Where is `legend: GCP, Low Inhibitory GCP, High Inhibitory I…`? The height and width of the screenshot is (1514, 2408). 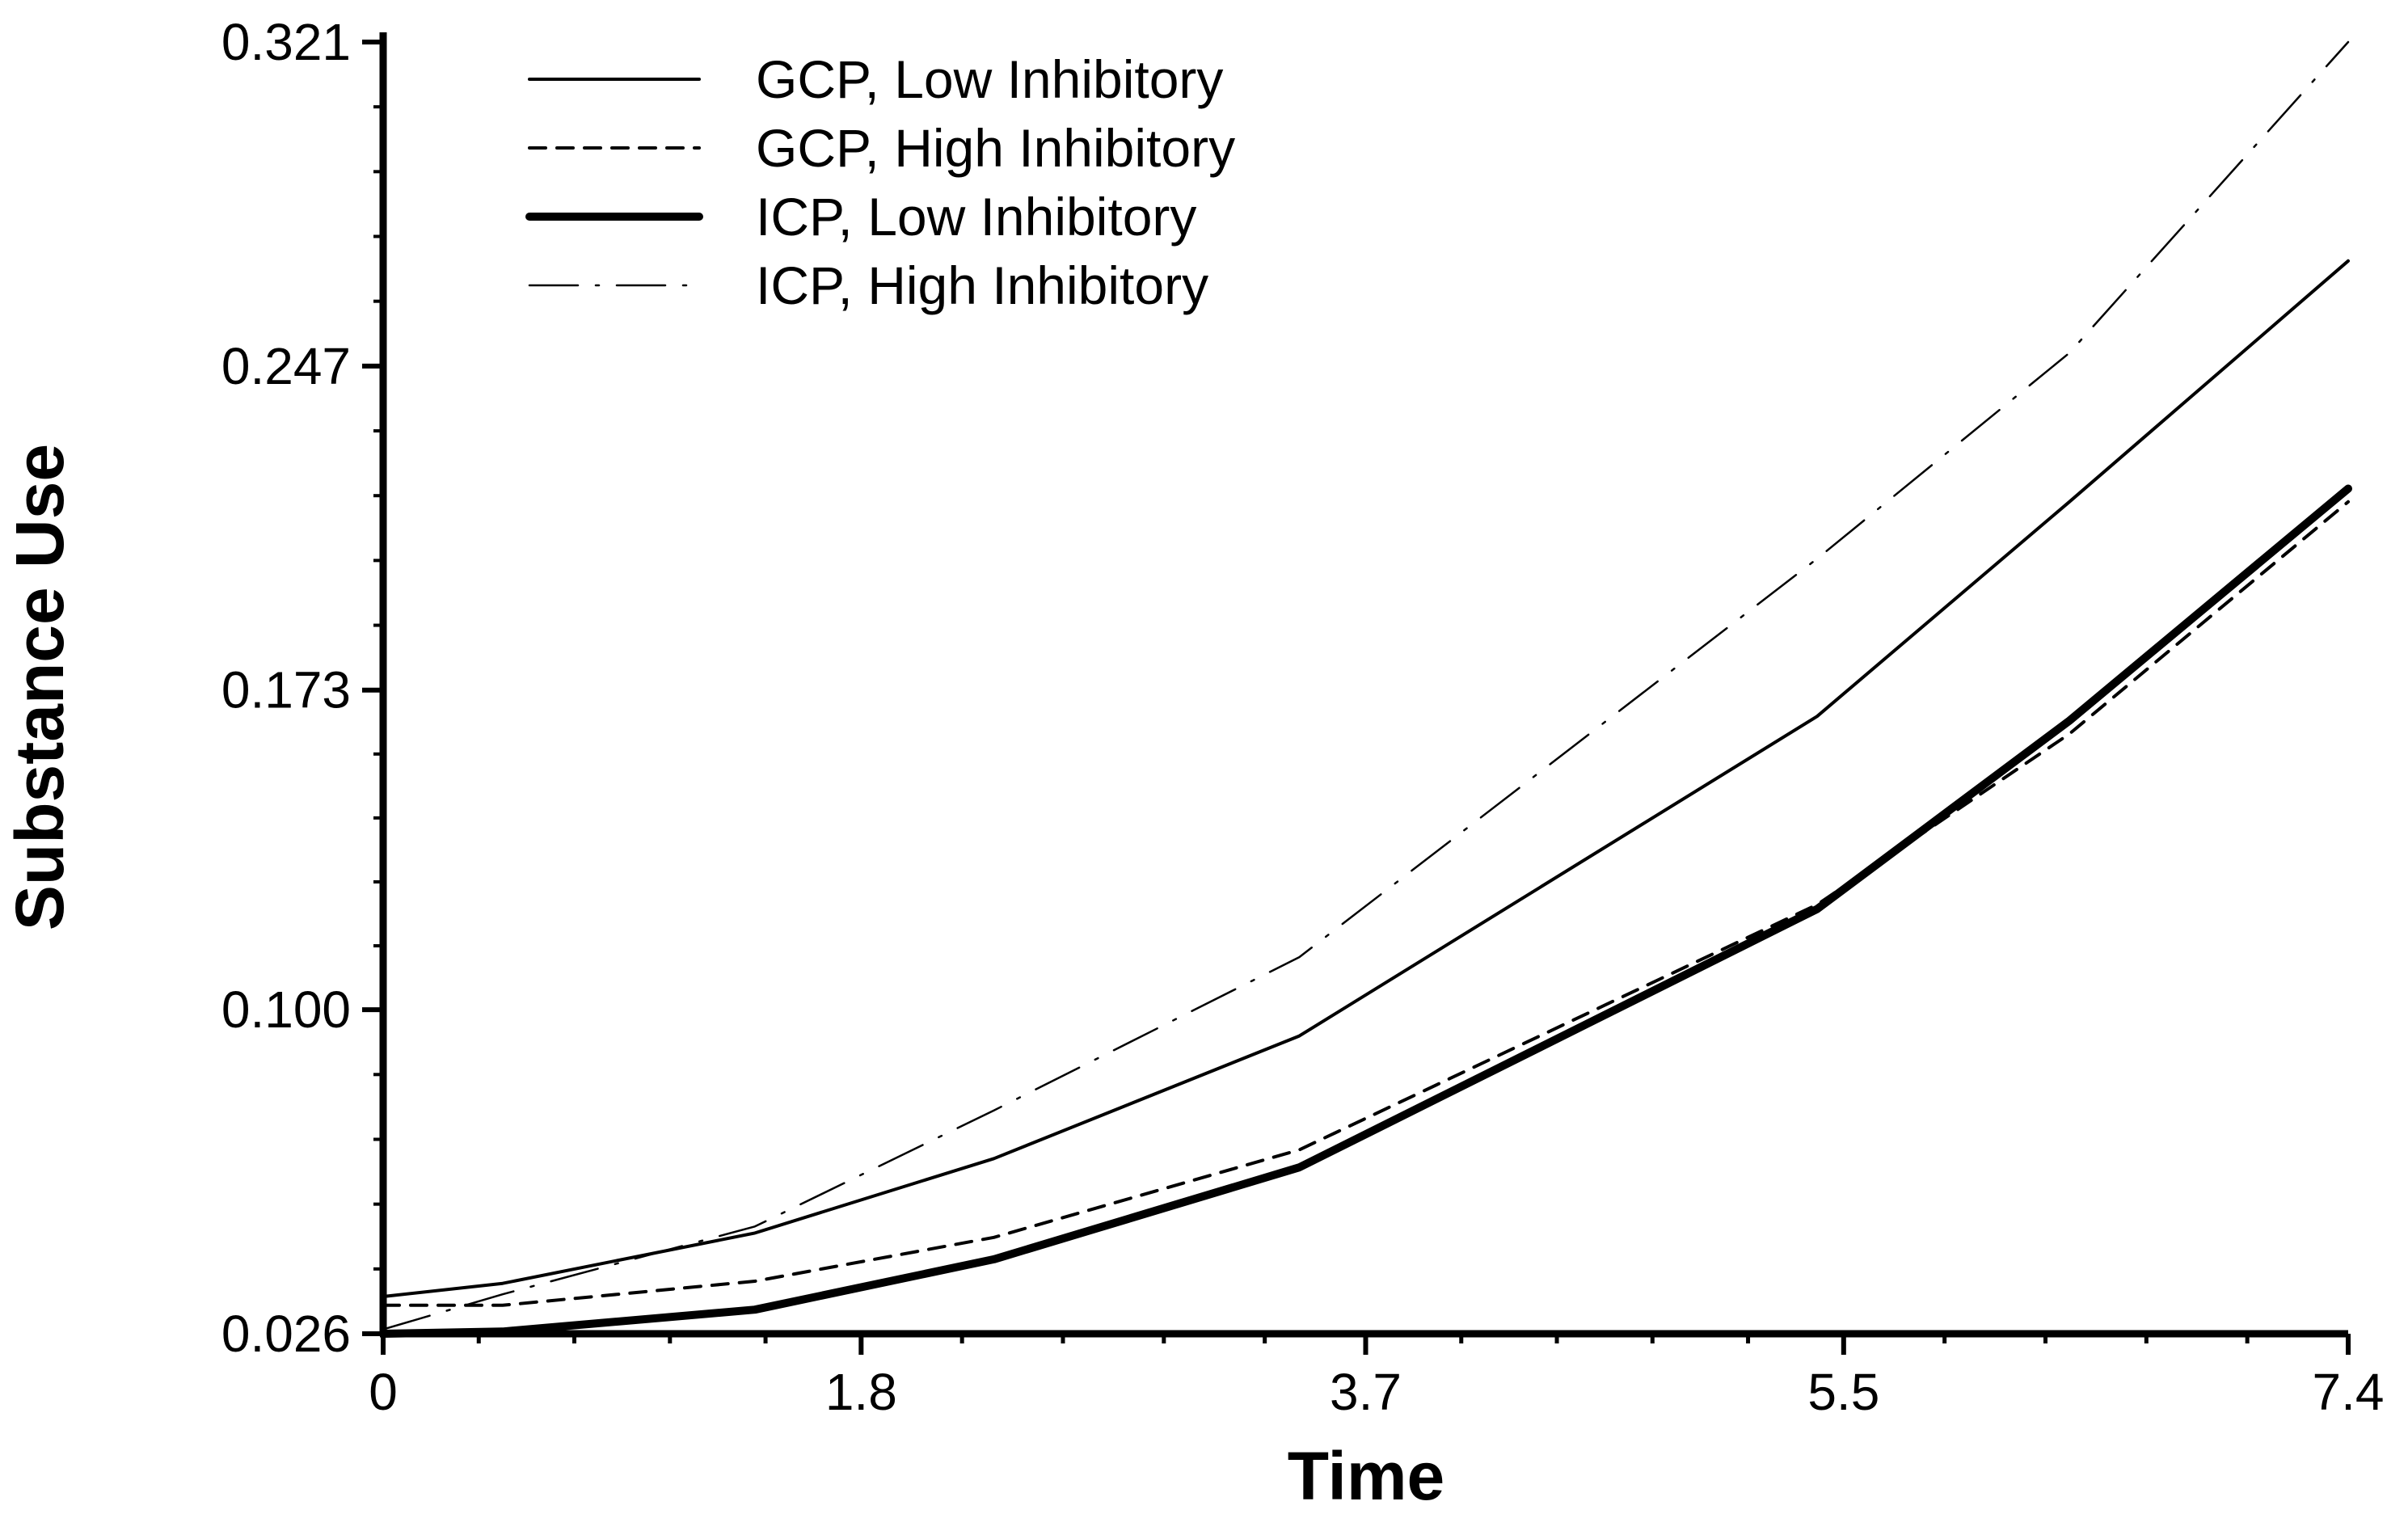 legend: GCP, Low Inhibitory GCP, High Inhibitory I… is located at coordinates (880, 182).